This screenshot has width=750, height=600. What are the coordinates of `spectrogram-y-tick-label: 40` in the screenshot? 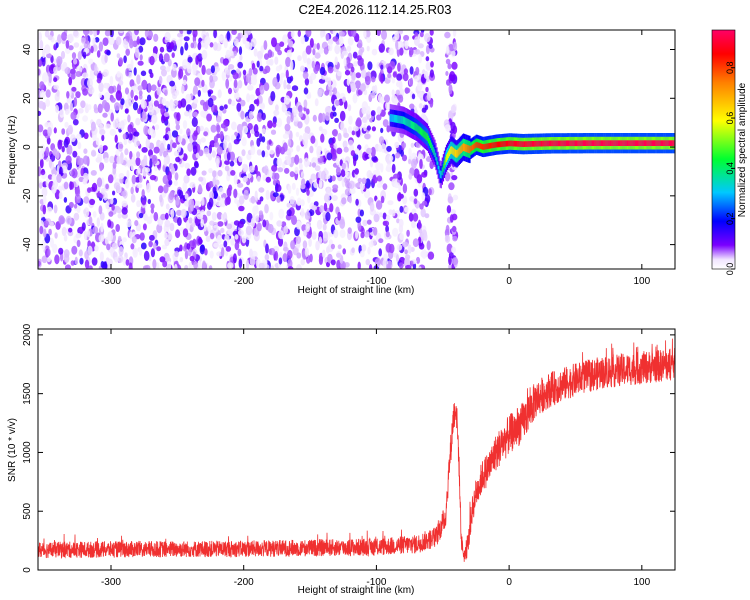 It's located at (27, 50).